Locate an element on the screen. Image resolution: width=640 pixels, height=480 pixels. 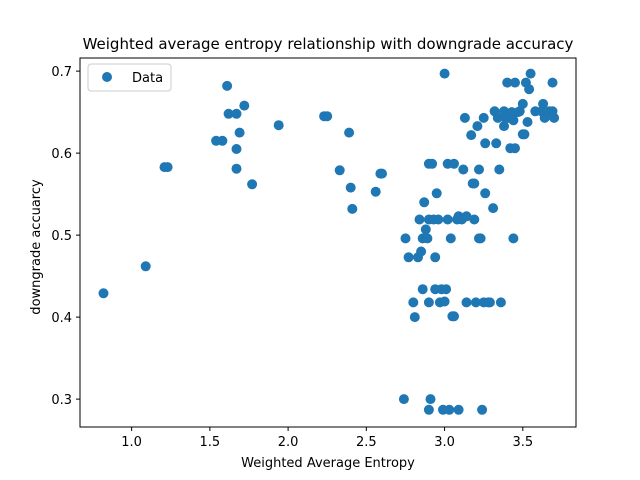
legend: Data is located at coordinates (129, 77).